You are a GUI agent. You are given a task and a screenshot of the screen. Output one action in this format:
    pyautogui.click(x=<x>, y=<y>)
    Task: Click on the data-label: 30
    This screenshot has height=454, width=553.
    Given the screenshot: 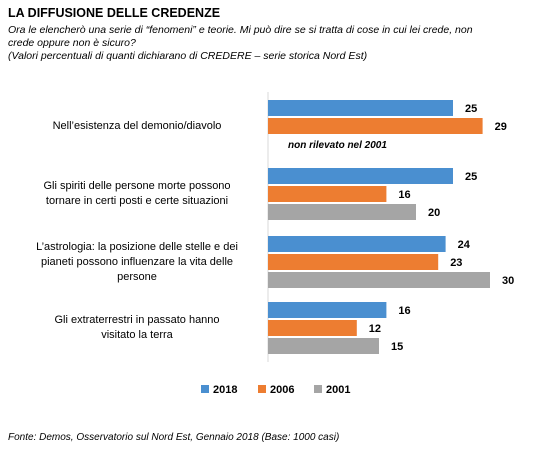 What is the action you would take?
    pyautogui.click(x=508, y=281)
    